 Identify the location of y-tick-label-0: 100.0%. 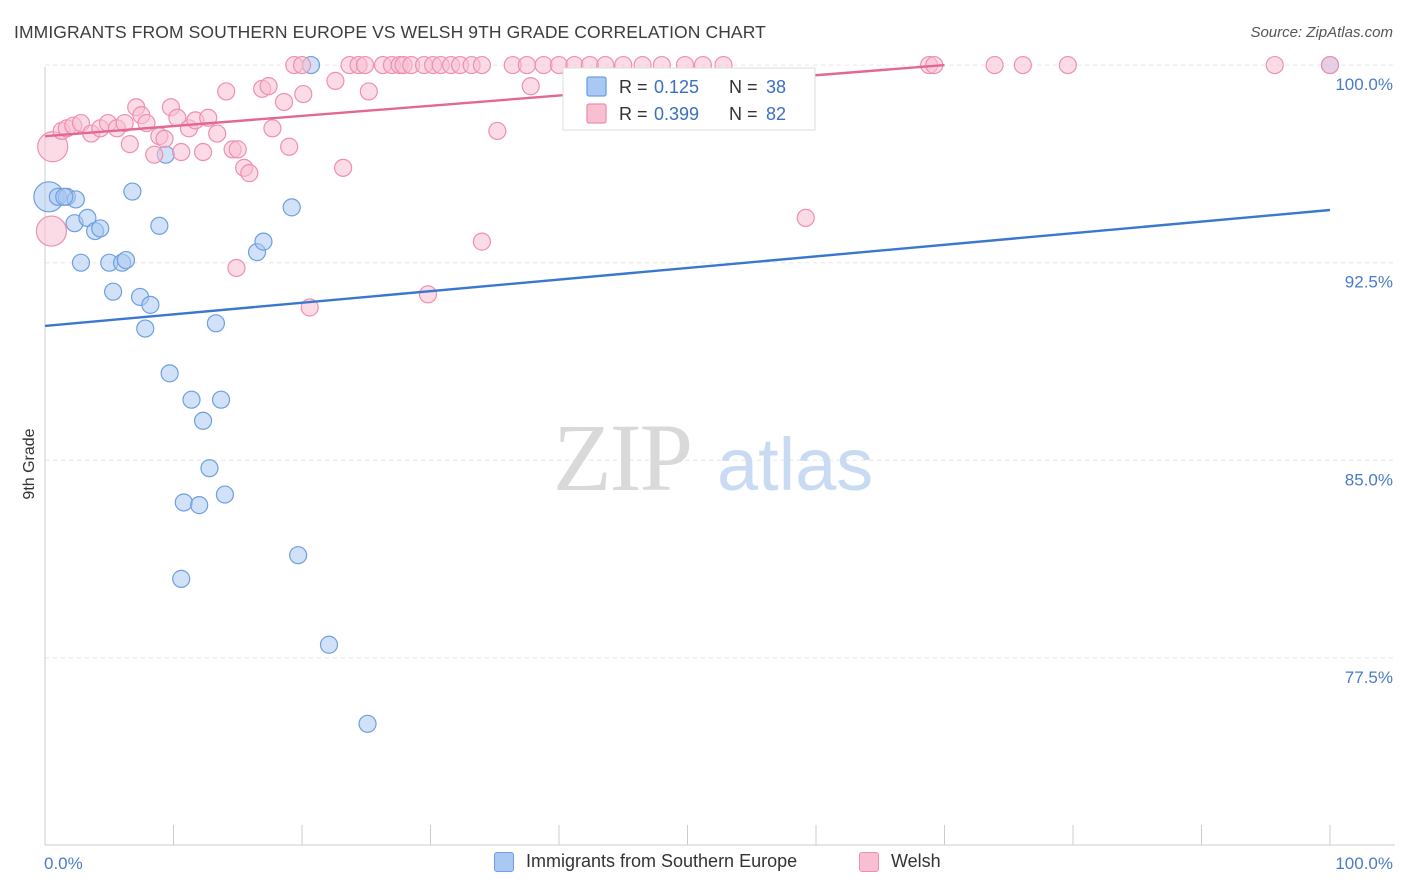
(1364, 84).